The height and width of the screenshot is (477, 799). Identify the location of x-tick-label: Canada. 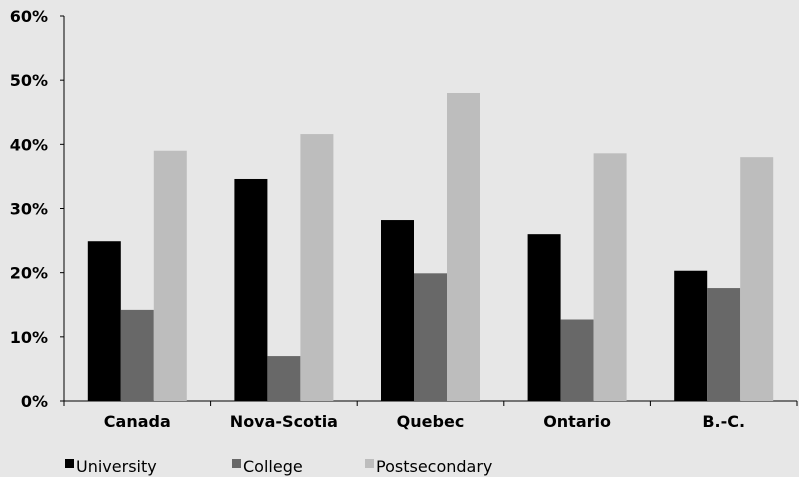
(137, 421).